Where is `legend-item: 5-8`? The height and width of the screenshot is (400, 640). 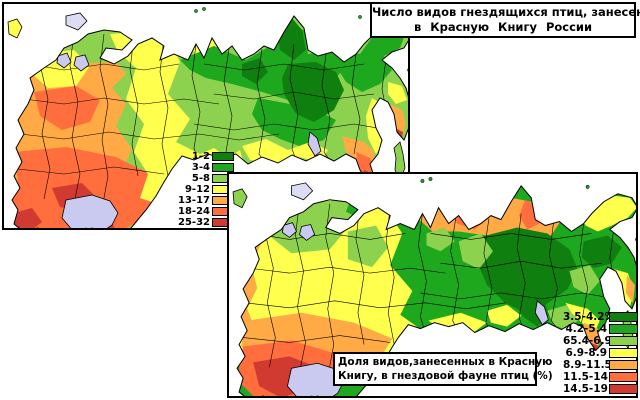 legend-item: 5-8 is located at coordinates (192, 178).